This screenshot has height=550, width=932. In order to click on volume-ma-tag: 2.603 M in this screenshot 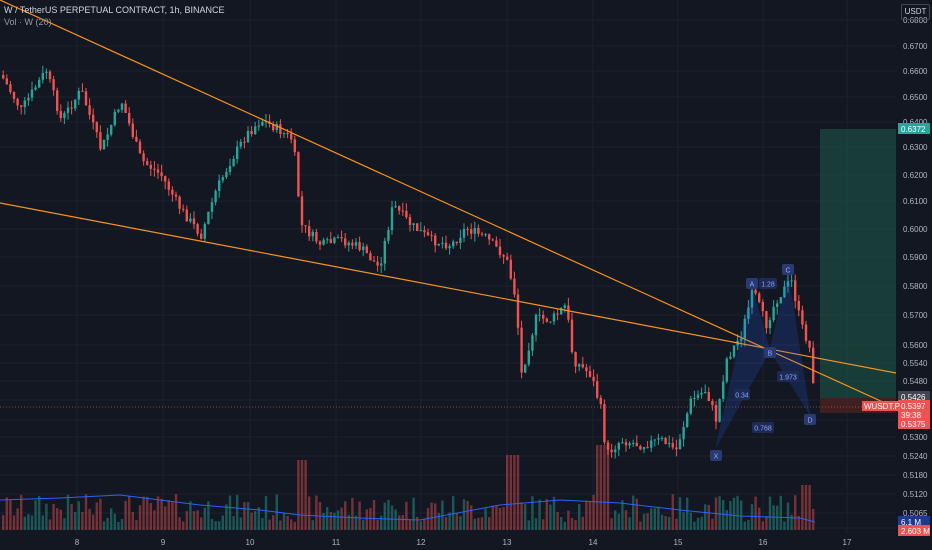, I will do `click(914, 530)`.